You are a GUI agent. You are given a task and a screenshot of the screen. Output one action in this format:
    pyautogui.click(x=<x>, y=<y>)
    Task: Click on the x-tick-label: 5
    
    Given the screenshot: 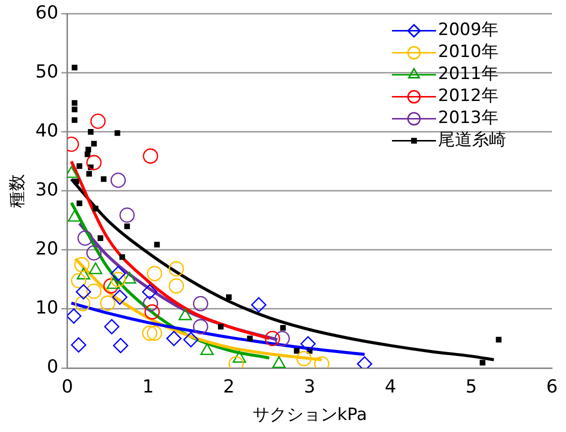 What is the action you would take?
    pyautogui.click(x=471, y=387)
    